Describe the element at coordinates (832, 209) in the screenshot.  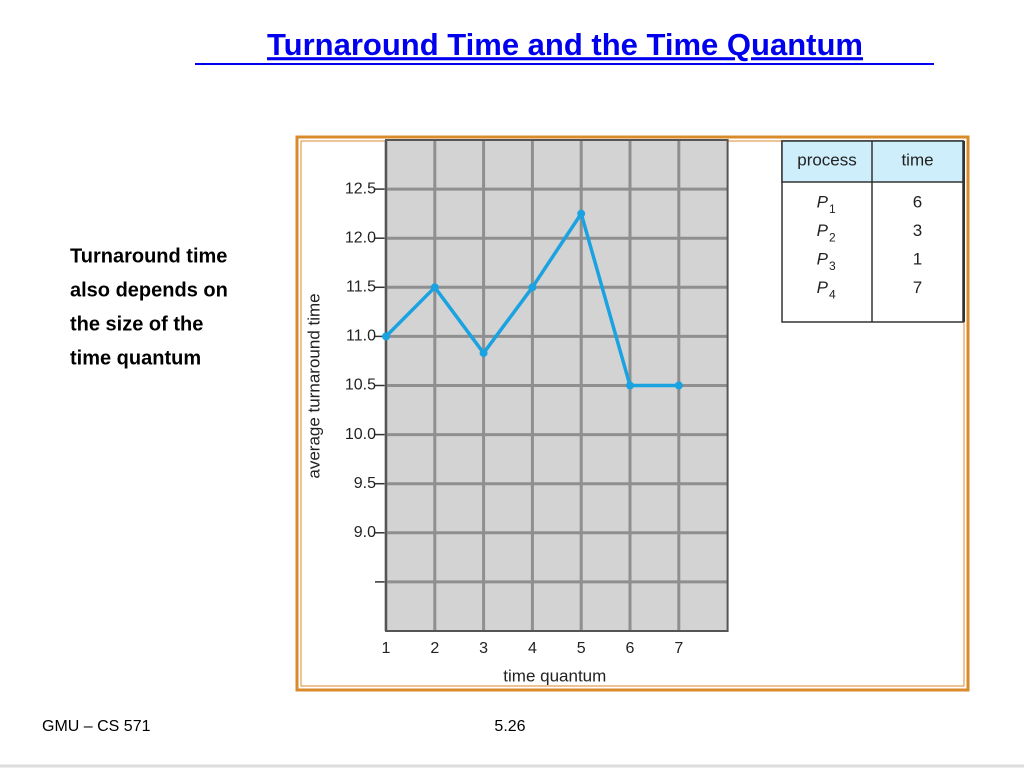
I see `process-subscript: 1` at that location.